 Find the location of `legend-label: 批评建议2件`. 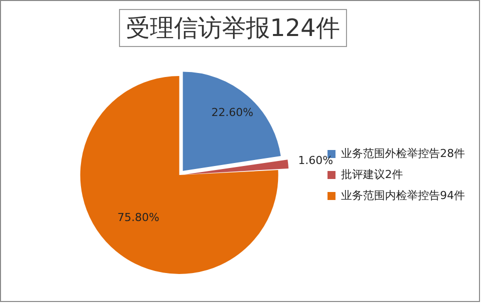

legend-label: 批评建议2件 is located at coordinates (372, 174).